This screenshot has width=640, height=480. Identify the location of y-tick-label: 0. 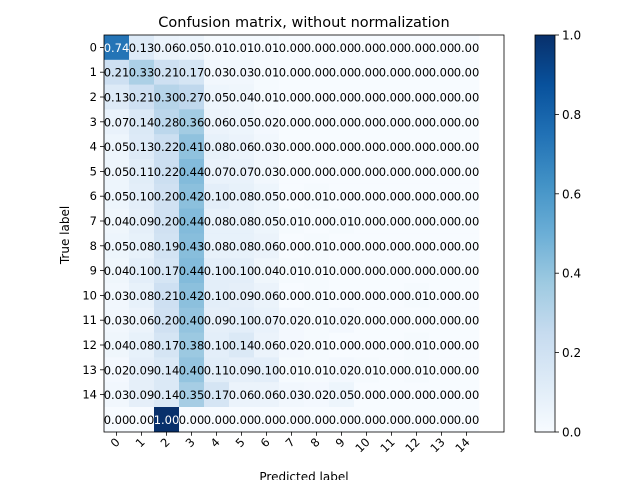
(93, 47).